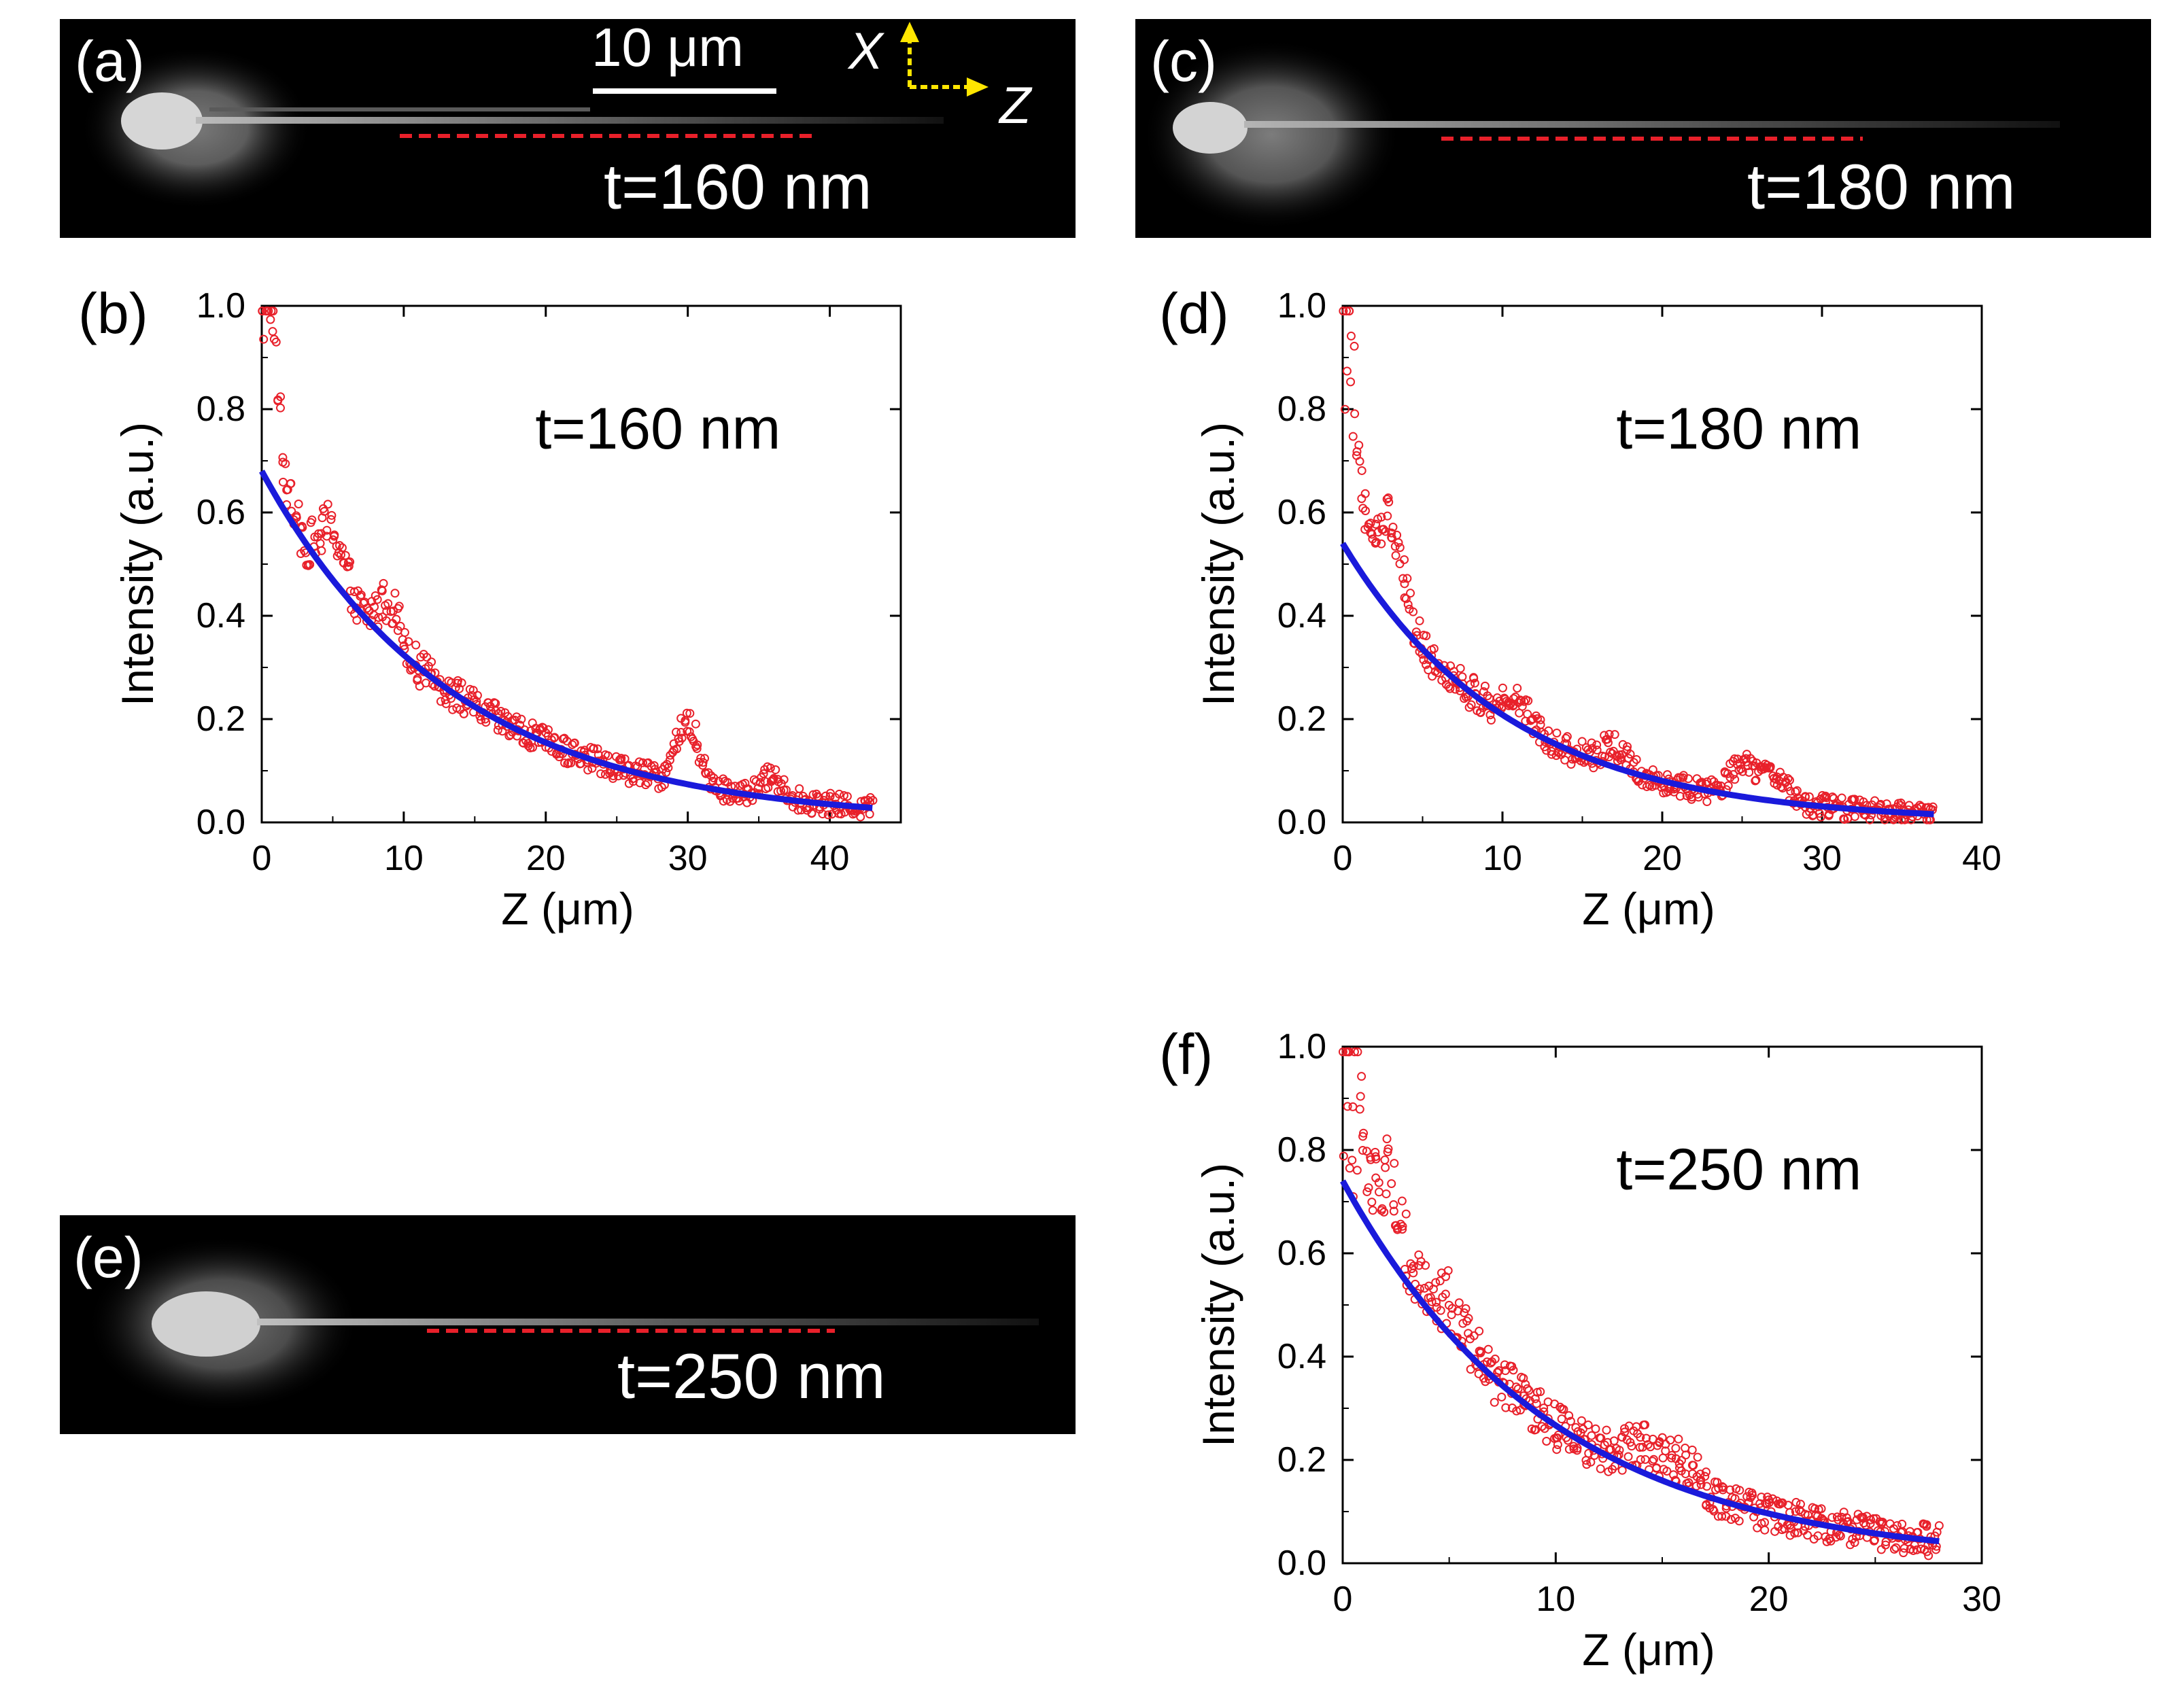 This screenshot has height=1708, width=2166. I want to click on thickness-label-c: t=180 nm, so click(1881, 186).